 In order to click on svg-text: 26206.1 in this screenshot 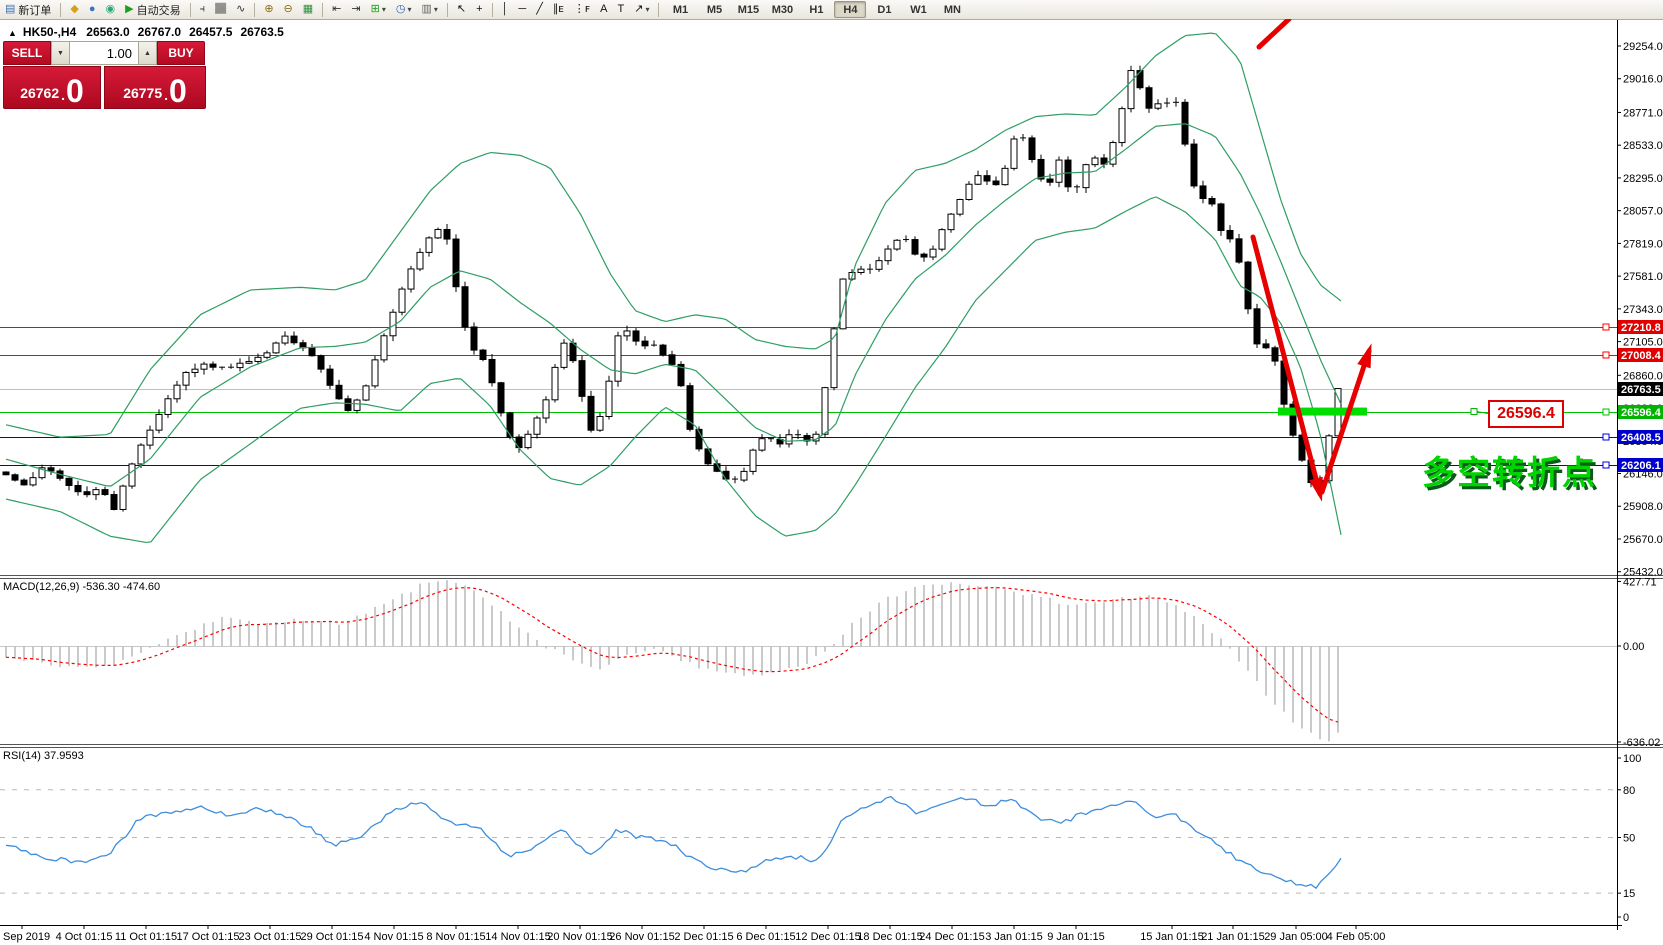, I will do `click(1641, 466)`.